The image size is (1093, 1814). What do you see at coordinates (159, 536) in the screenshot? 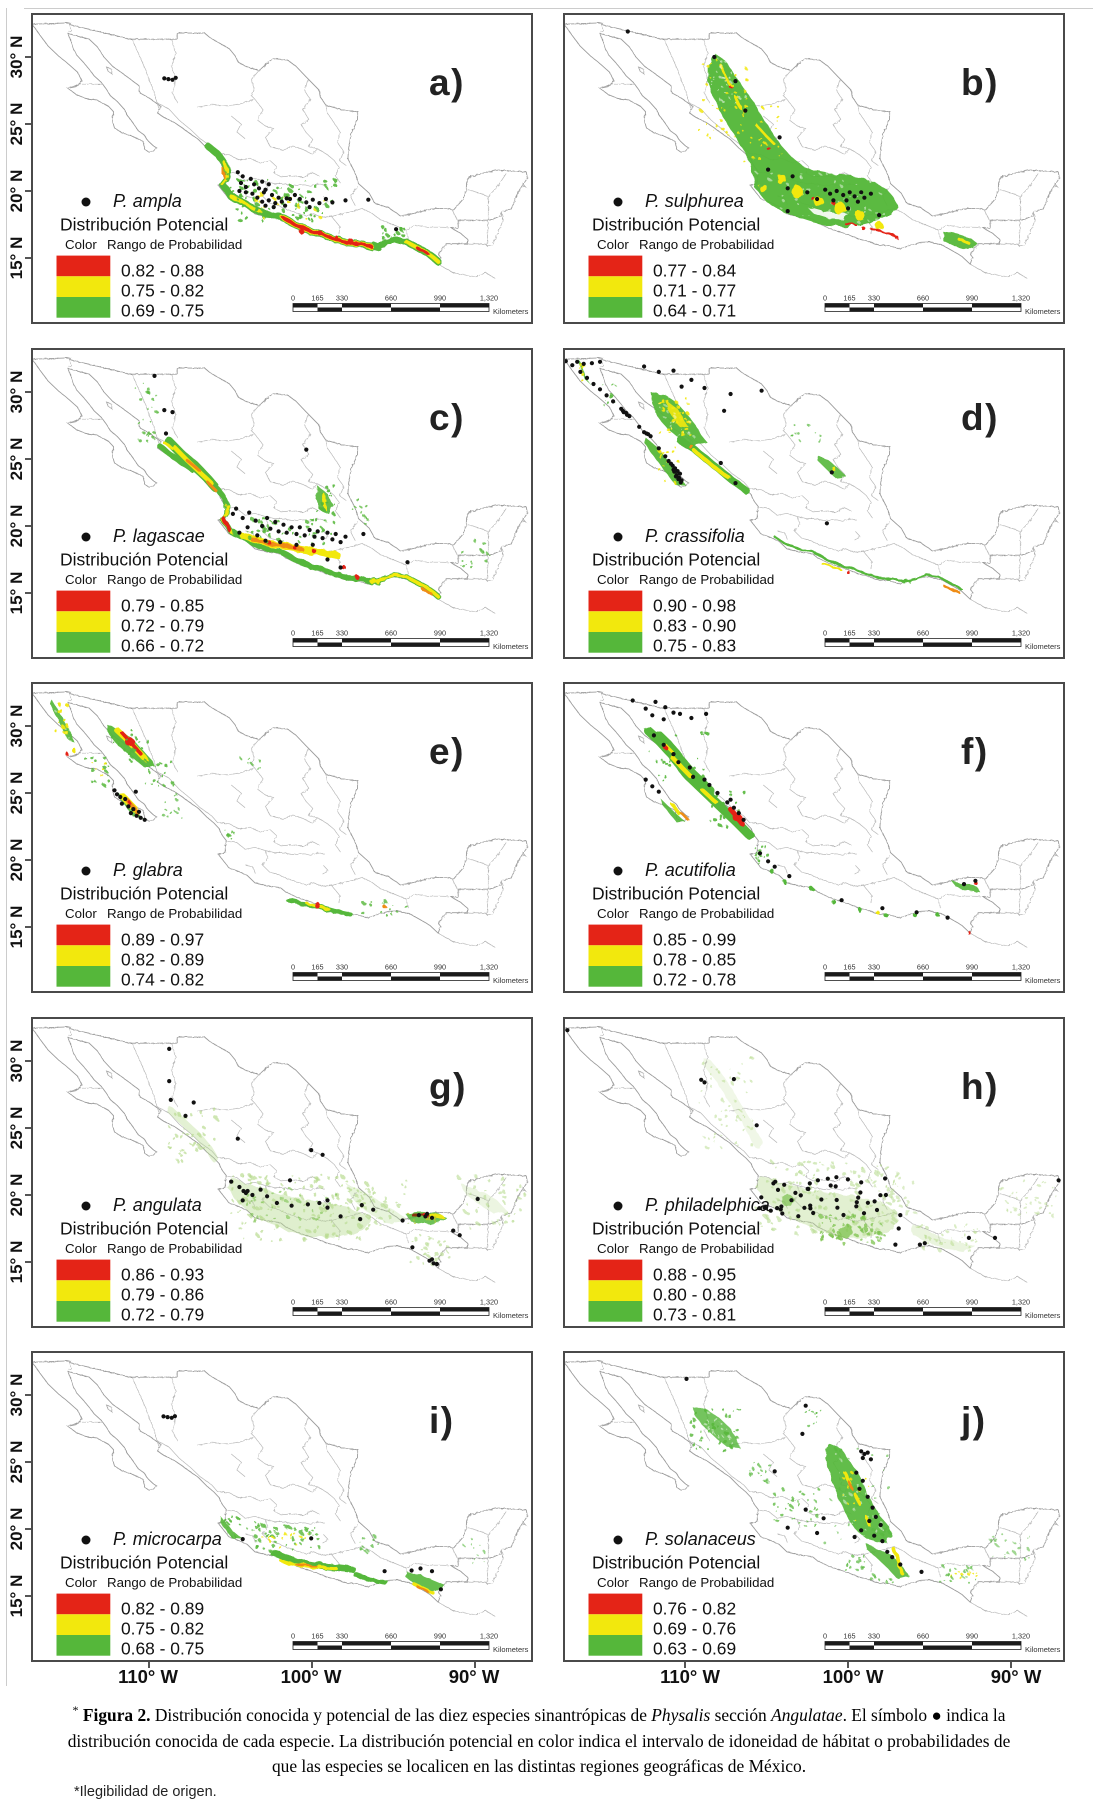
I see `svg-text: P. lagascae` at bounding box center [159, 536].